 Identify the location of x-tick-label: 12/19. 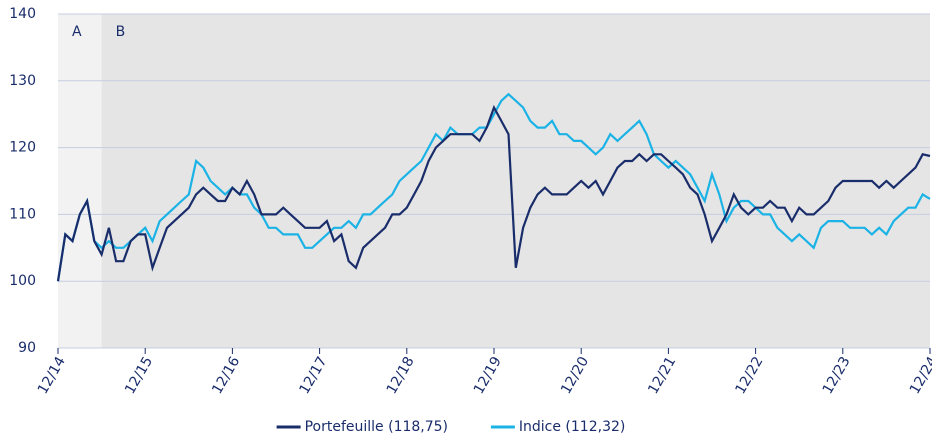
(488, 375).